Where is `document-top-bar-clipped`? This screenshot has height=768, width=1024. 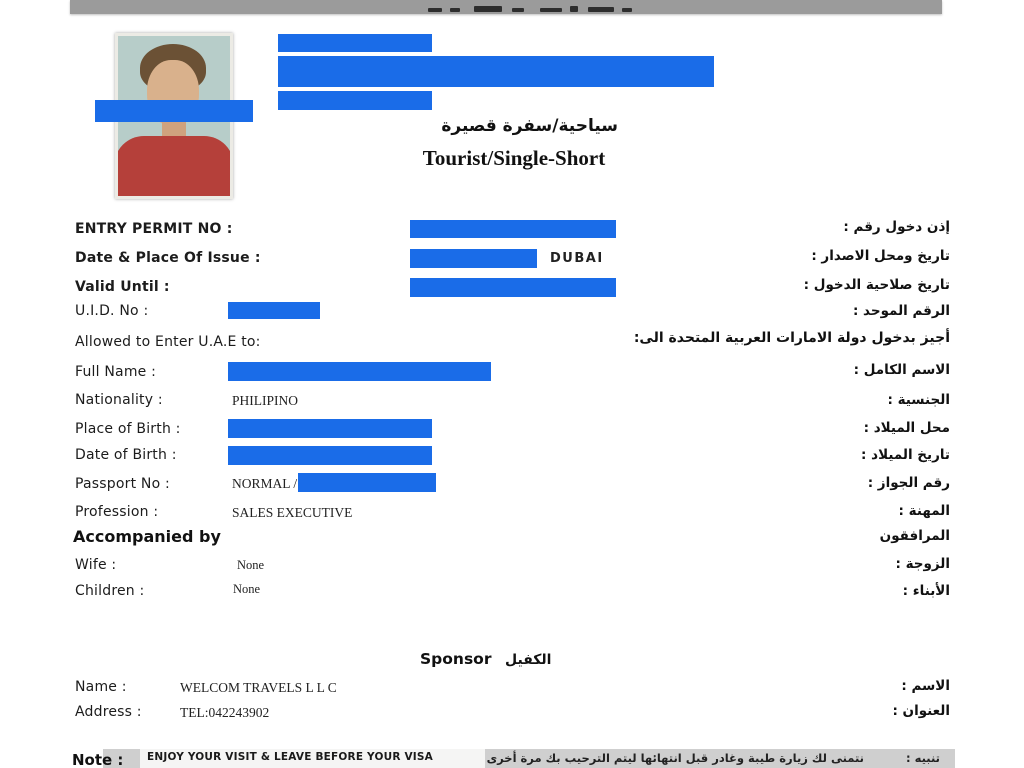 document-top-bar-clipped is located at coordinates (506, 7).